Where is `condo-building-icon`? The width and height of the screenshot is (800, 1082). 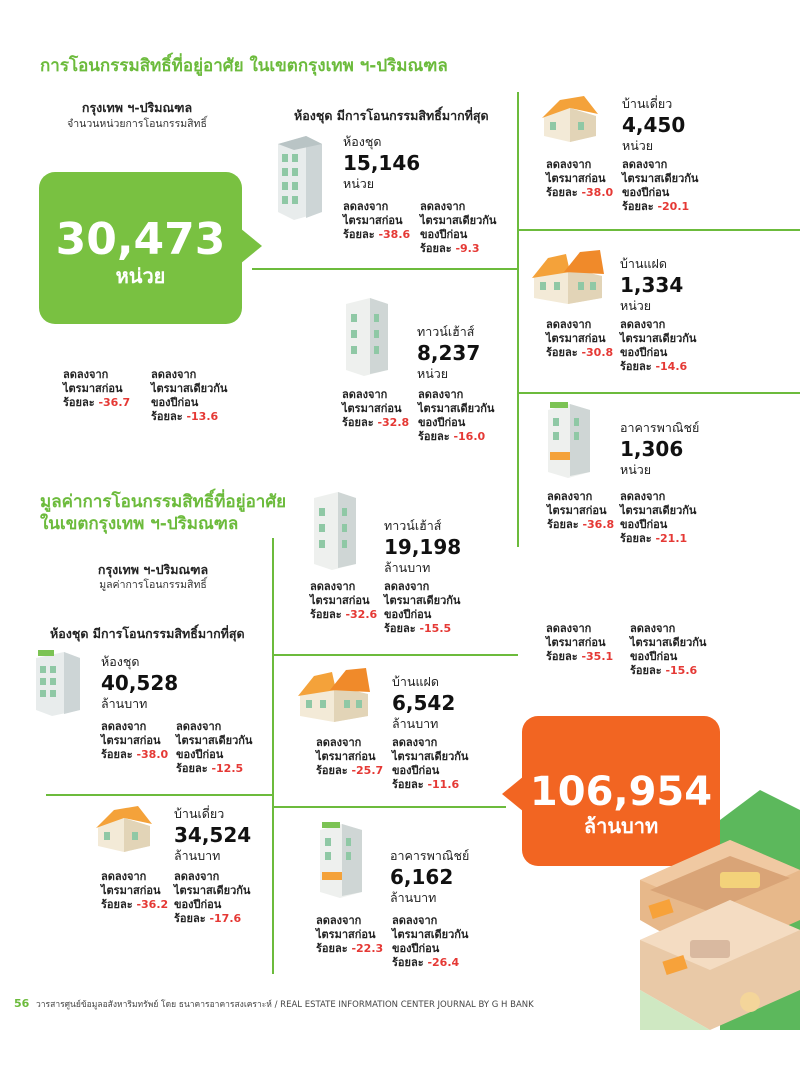 condo-building-icon is located at coordinates (300, 178).